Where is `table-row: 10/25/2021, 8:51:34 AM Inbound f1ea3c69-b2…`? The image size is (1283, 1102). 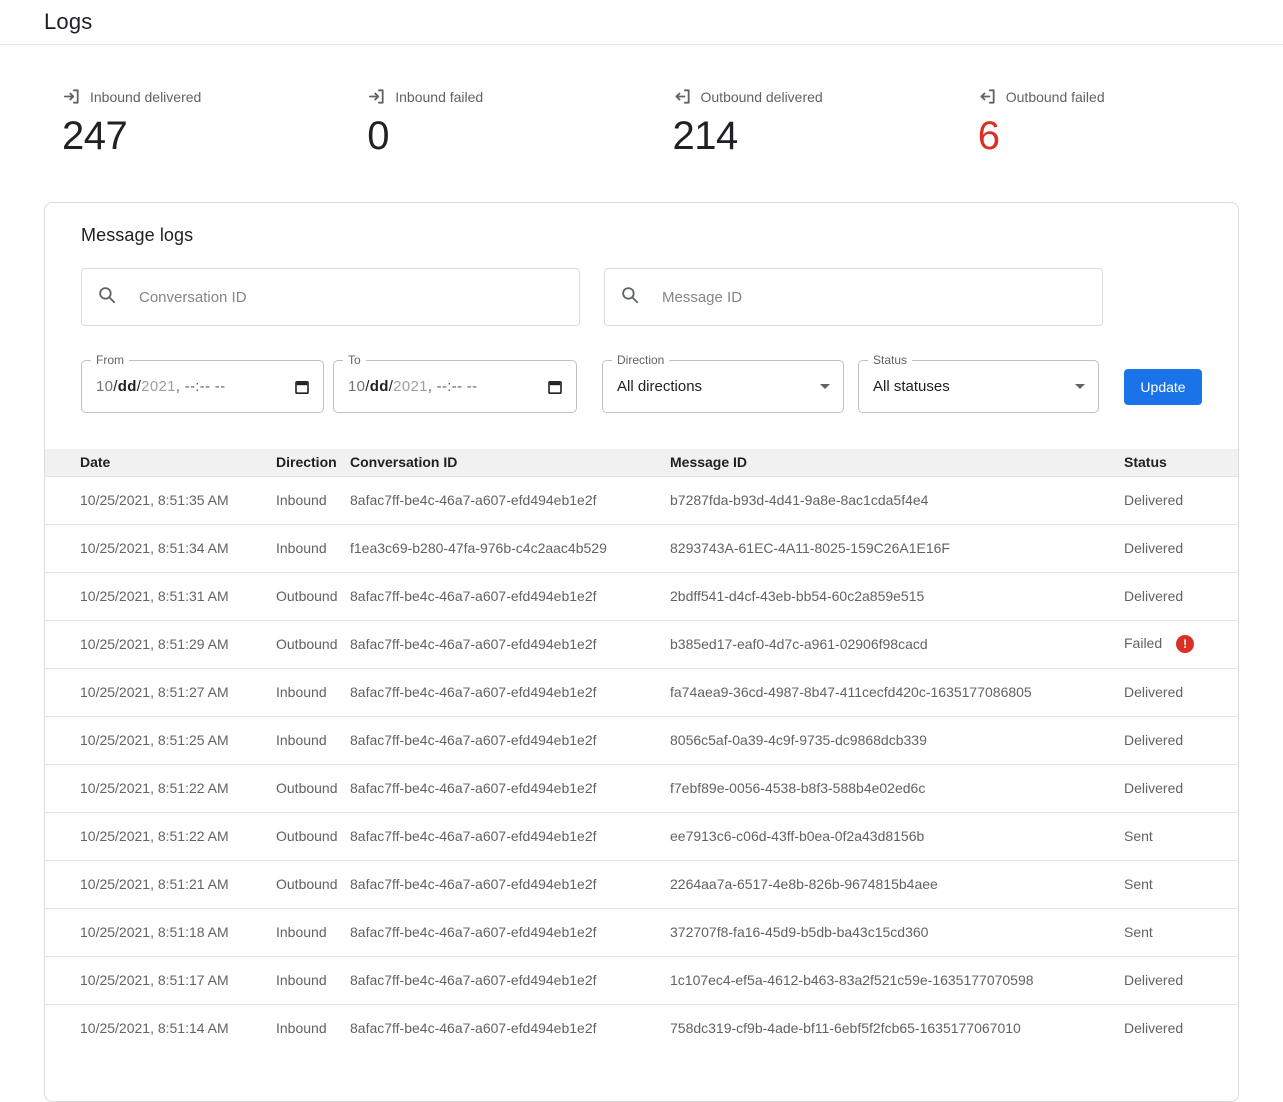 table-row: 10/25/2021, 8:51:34 AM Inbound f1ea3c69-b2… is located at coordinates (641, 547).